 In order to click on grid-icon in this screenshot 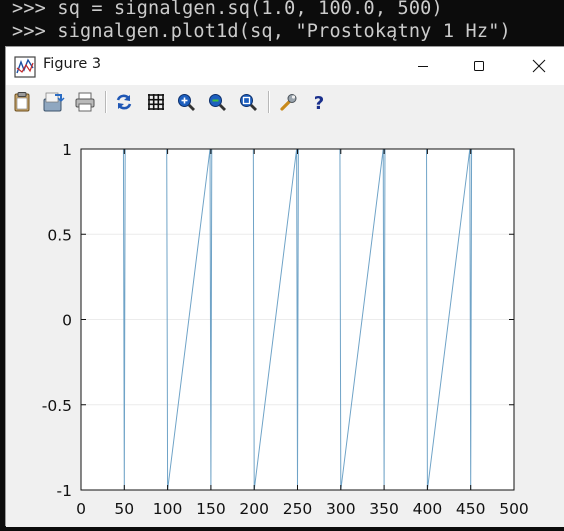, I will do `click(156, 102)`.